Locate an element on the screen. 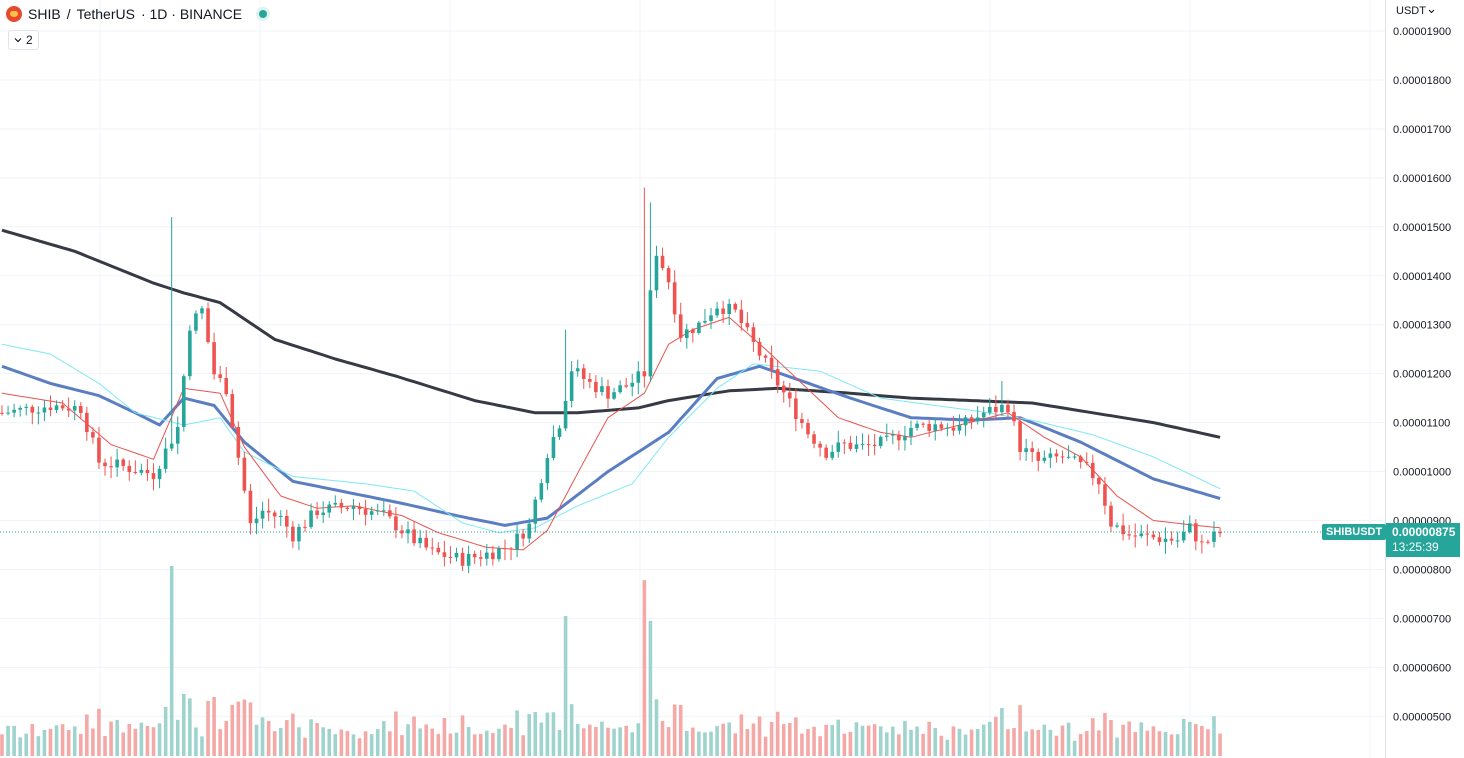 The width and height of the screenshot is (1464, 758). symbol-price-tag: SHIBUSDT is located at coordinates (1354, 532).